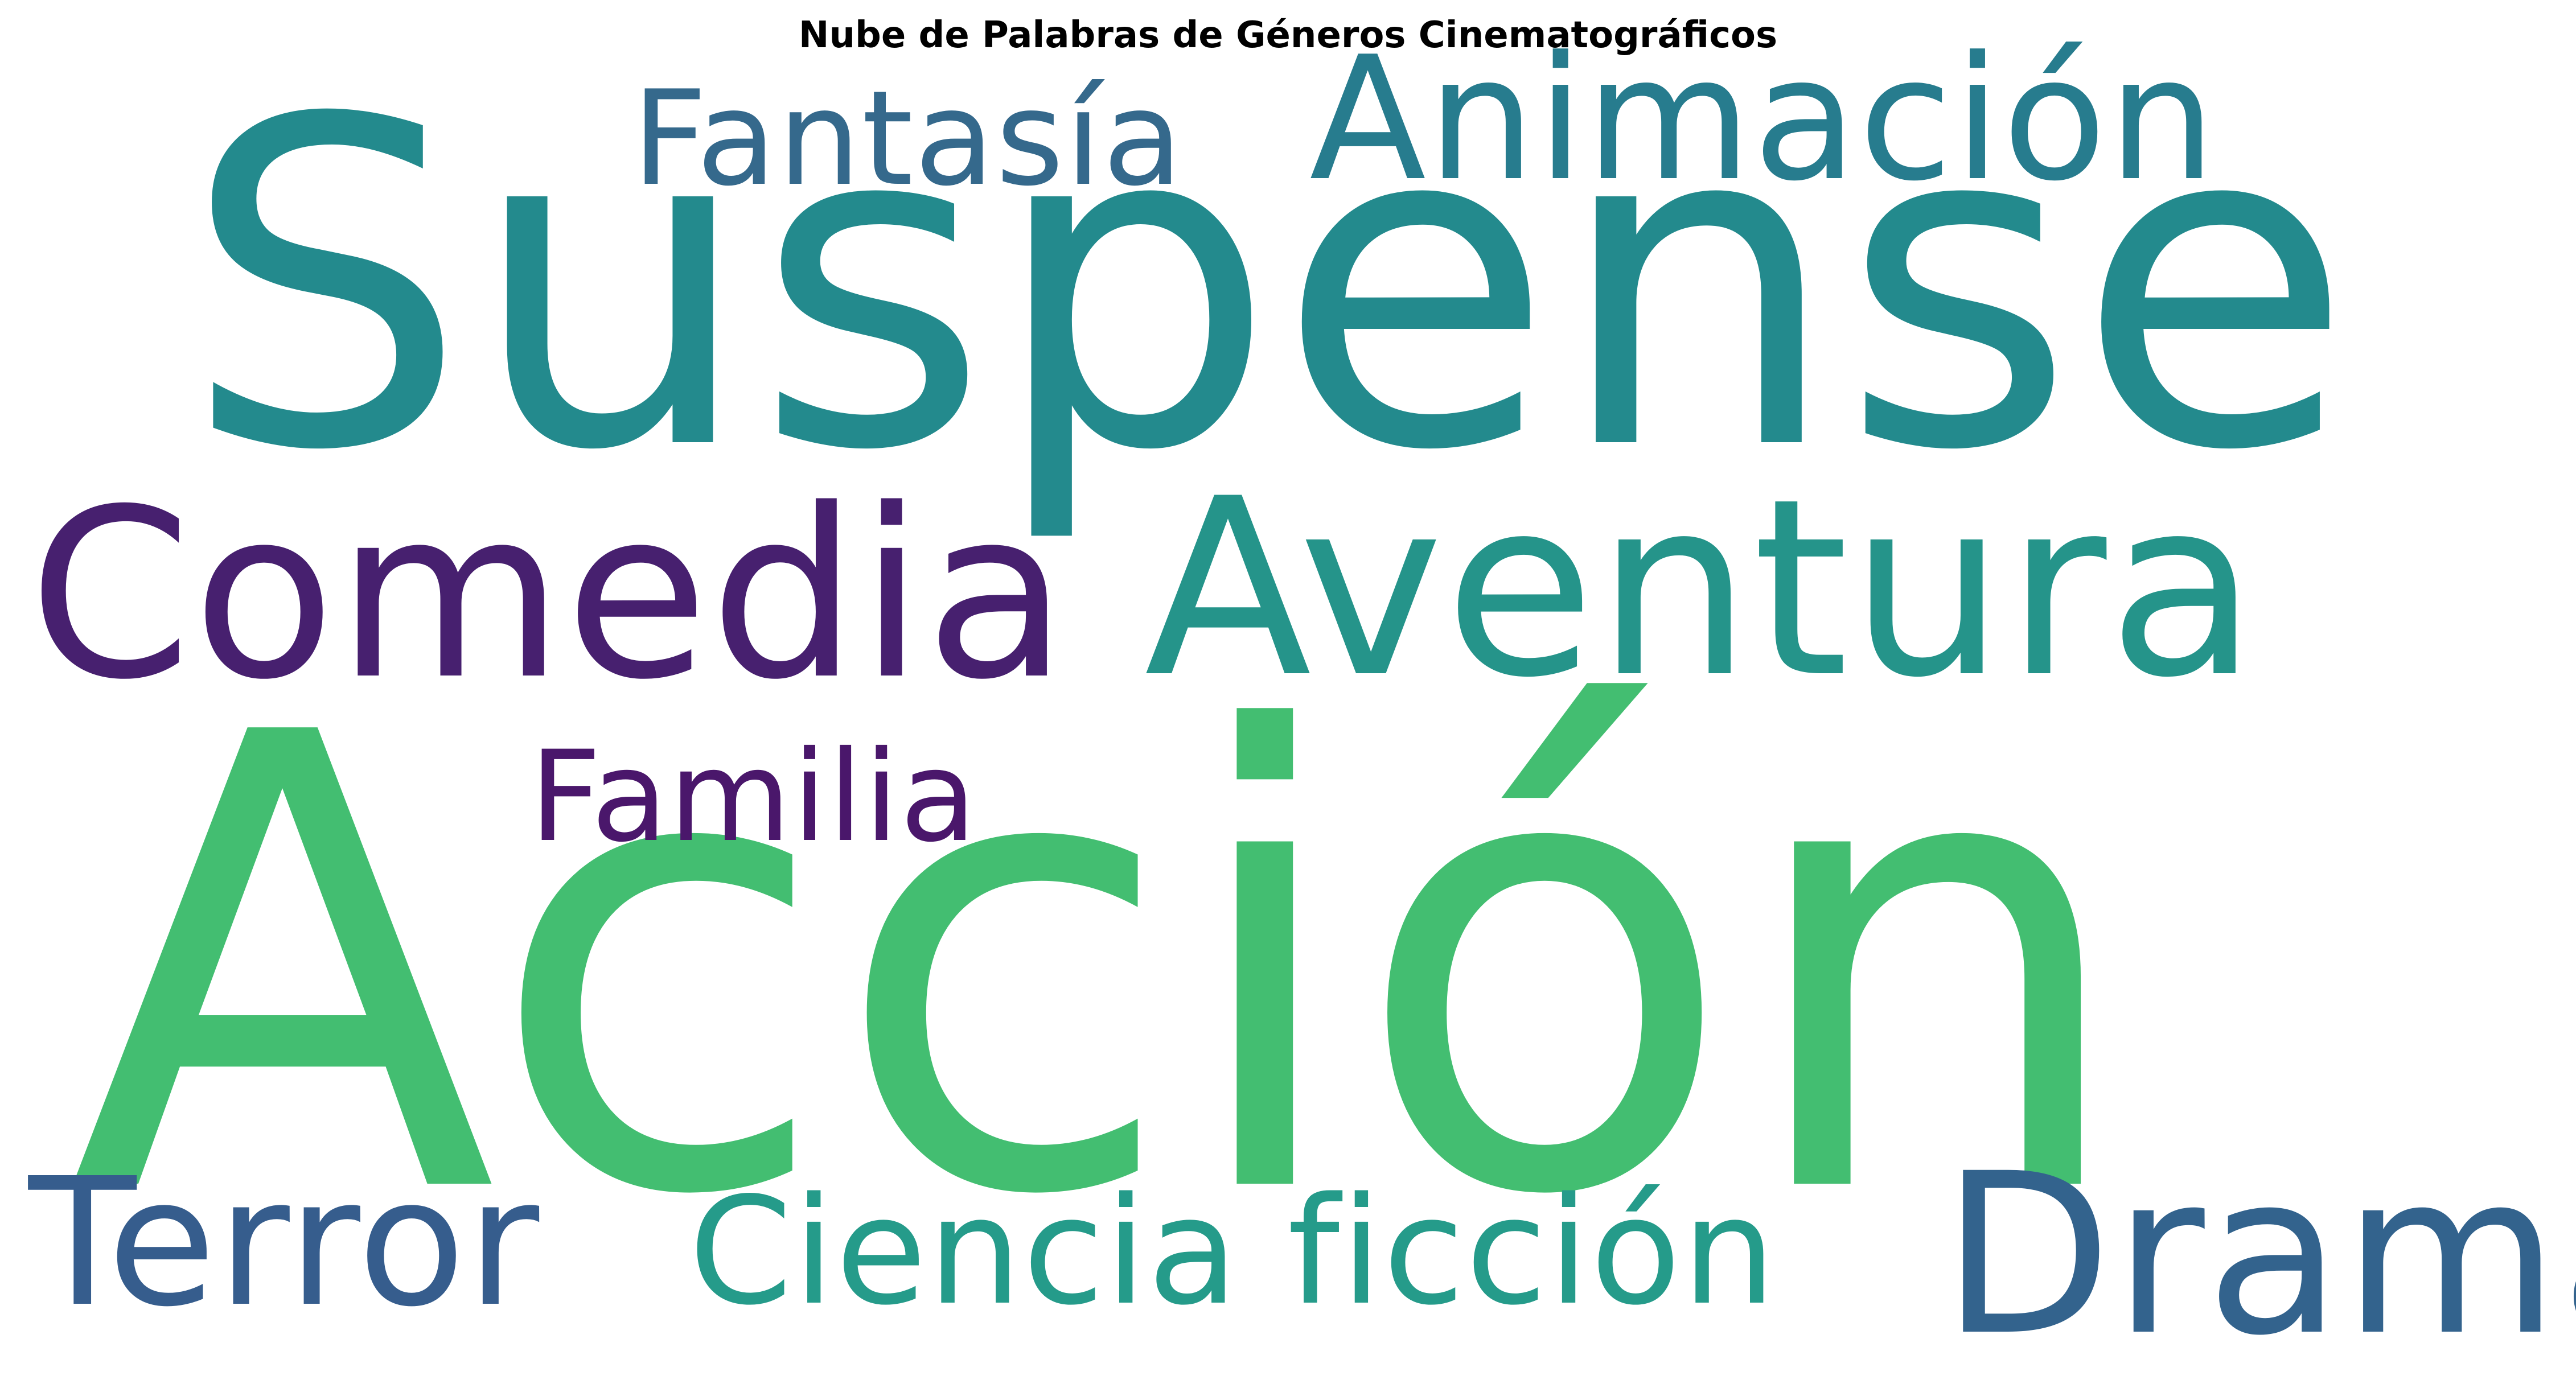  What do you see at coordinates (908, 139) in the screenshot?
I see `word-fantasia: Fantasía` at bounding box center [908, 139].